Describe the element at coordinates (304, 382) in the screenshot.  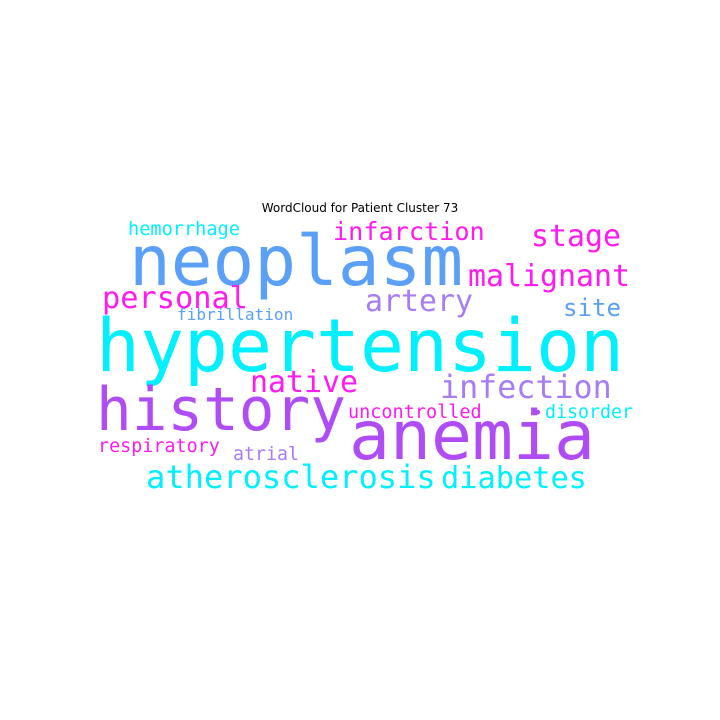
I see `word-native: native` at that location.